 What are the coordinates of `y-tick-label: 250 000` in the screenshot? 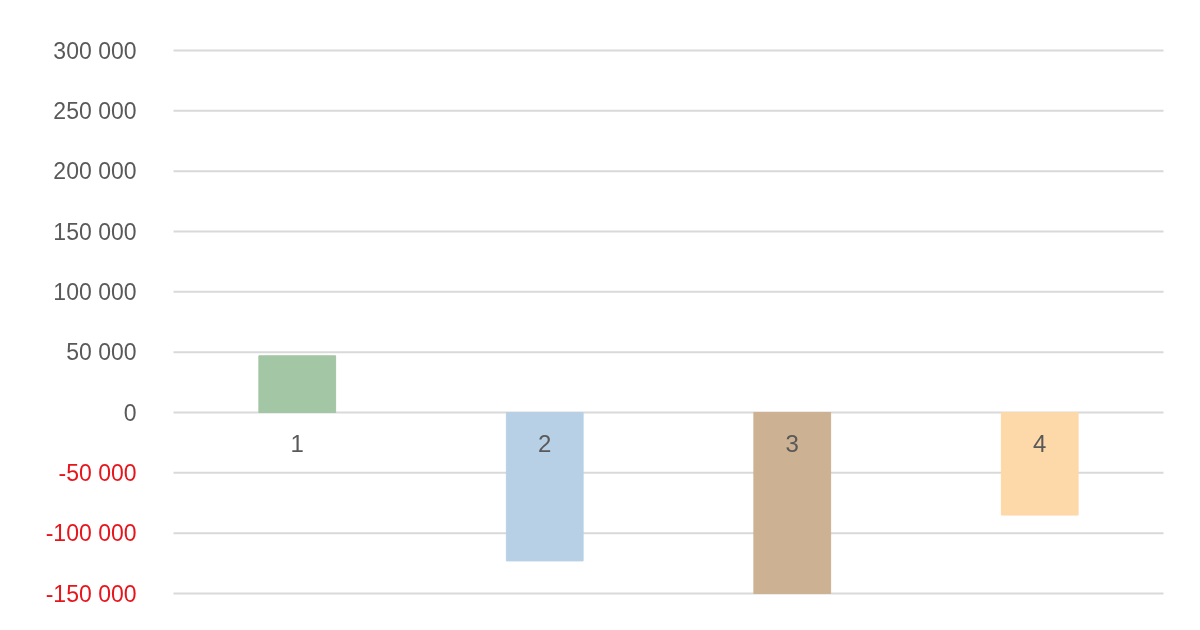 It's located at (95, 110).